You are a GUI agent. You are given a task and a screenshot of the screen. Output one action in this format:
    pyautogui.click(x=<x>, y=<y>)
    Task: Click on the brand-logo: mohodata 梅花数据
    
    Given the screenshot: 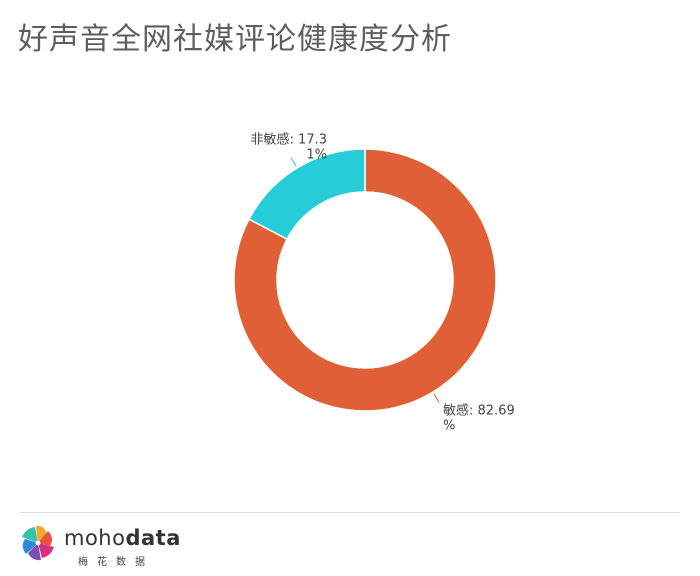 What is the action you would take?
    pyautogui.click(x=128, y=545)
    